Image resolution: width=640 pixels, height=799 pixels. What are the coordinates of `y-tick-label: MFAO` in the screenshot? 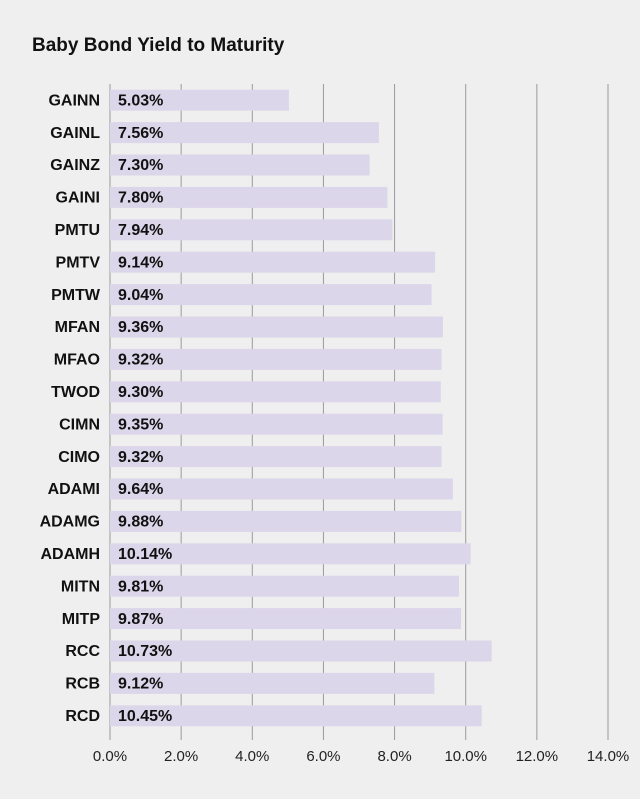 It's located at (77, 360).